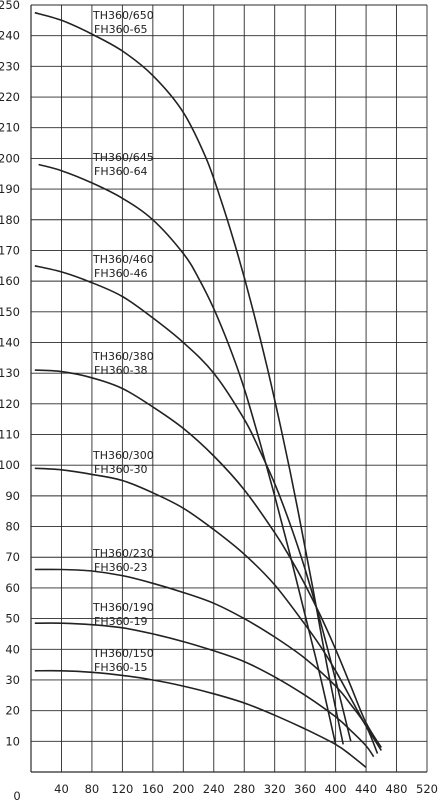 This screenshot has width=440, height=802. Describe the element at coordinates (121, 273) in the screenshot. I see `series-label: FH360-46` at that location.